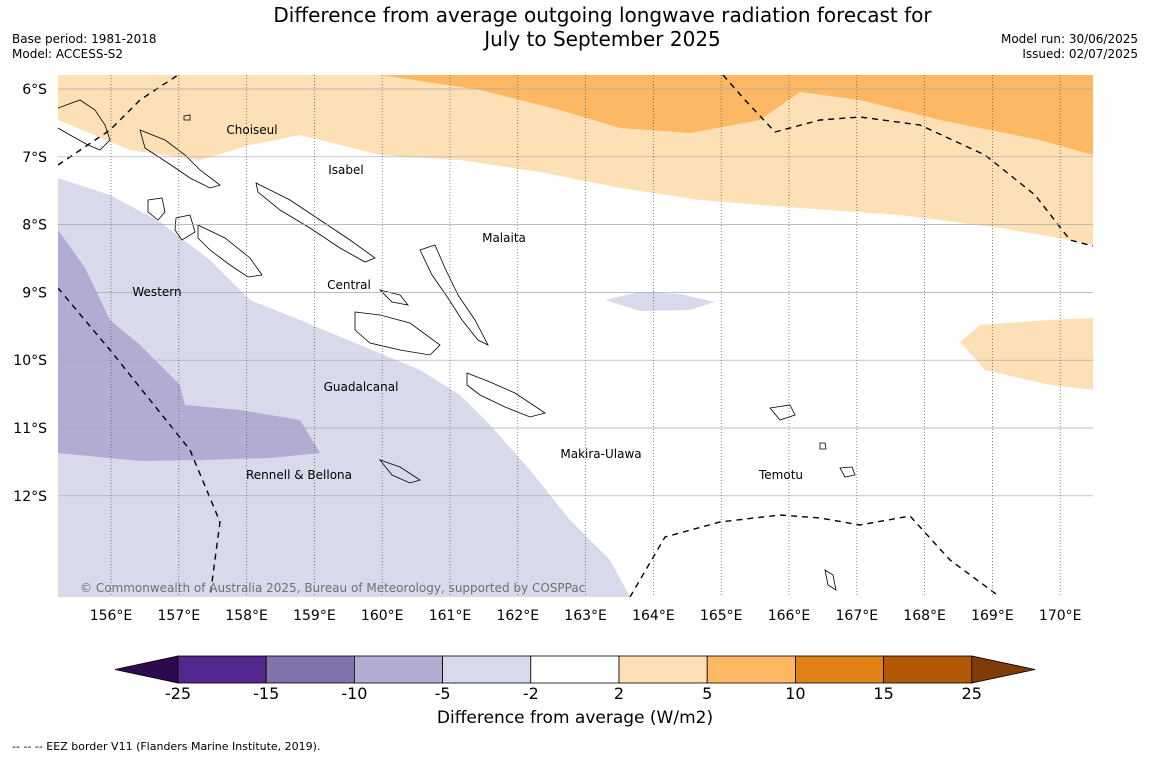 Image resolution: width=1150 pixels, height=758 pixels. I want to click on region-label: Makira-Ulawa, so click(600, 454).